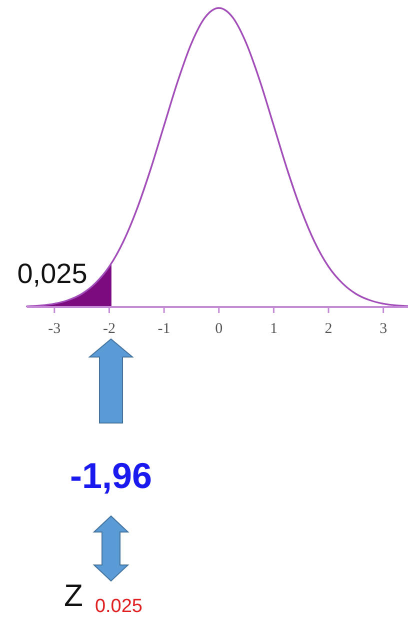  Describe the element at coordinates (164, 329) in the screenshot. I see `x-tick-label: -1` at that location.